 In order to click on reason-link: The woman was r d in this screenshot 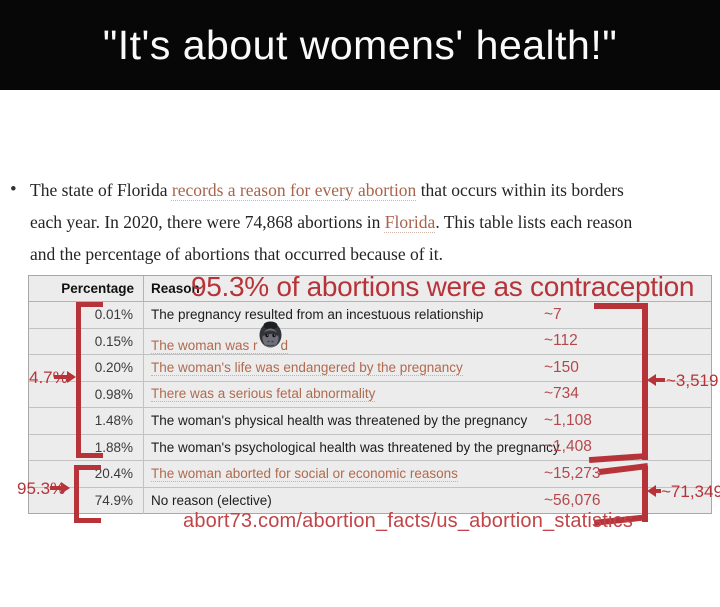, I will do `click(220, 338)`.